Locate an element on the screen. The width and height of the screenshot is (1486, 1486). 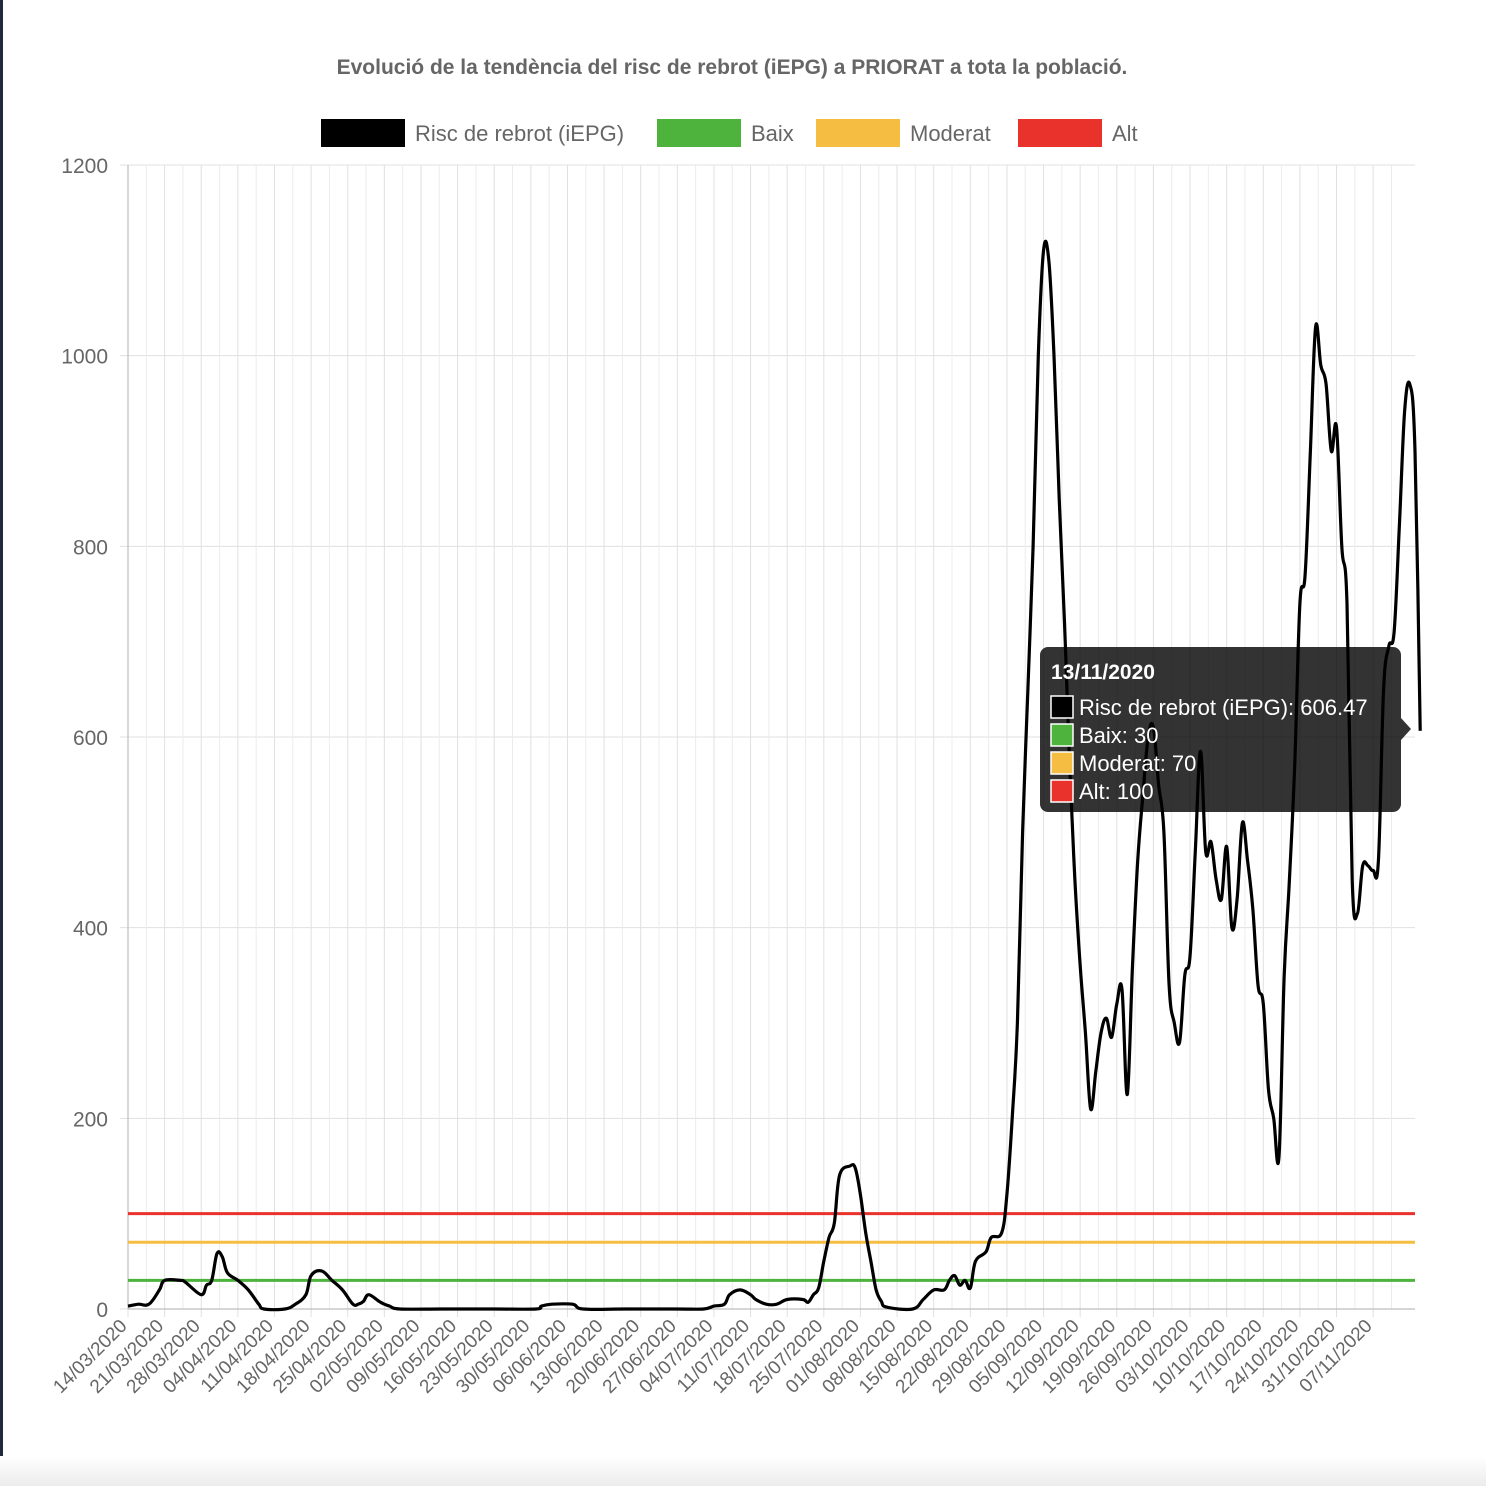
bottom-shadow is located at coordinates (743, 1471).